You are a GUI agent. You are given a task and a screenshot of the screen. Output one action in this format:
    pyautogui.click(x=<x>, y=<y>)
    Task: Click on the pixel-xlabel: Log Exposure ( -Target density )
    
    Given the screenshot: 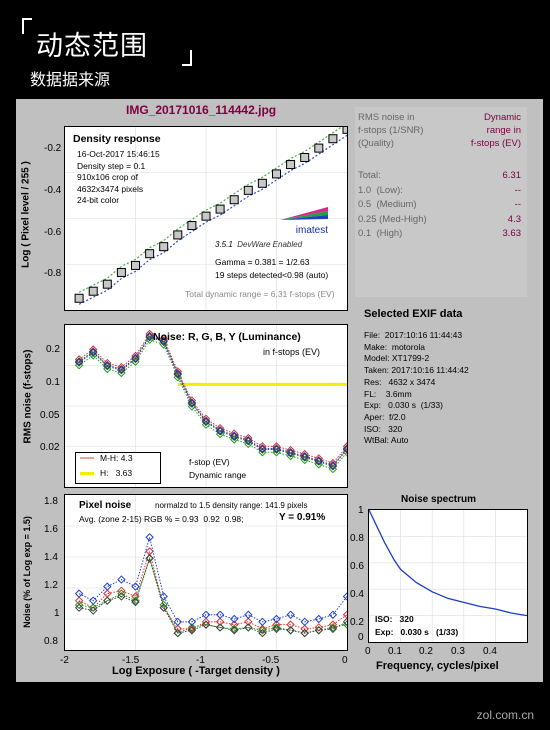 What is the action you would take?
    pyautogui.click(x=196, y=671)
    